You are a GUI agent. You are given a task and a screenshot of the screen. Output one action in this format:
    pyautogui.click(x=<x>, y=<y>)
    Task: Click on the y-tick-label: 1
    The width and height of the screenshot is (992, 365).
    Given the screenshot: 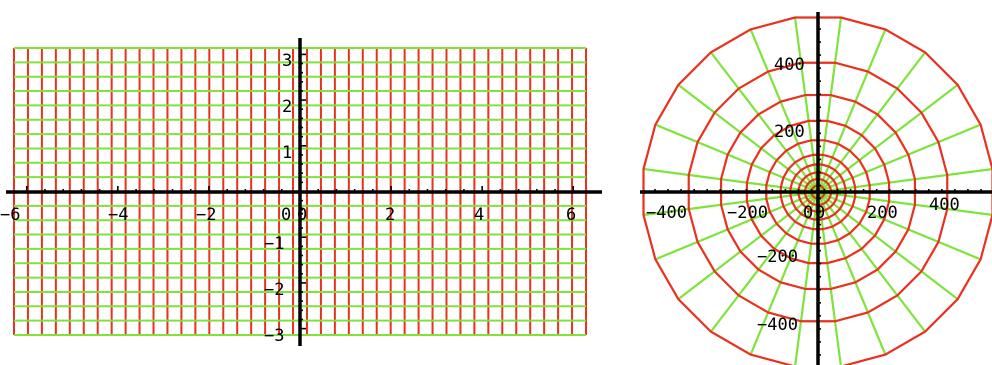 What is the action you would take?
    pyautogui.click(x=287, y=153)
    